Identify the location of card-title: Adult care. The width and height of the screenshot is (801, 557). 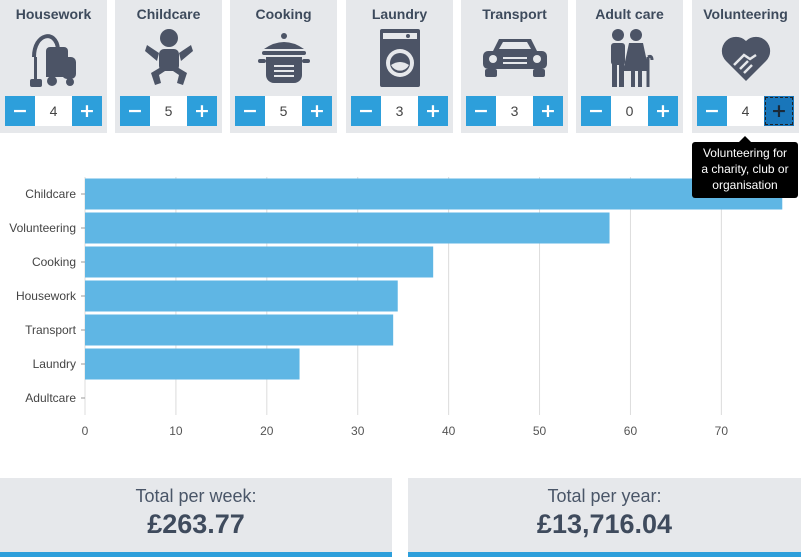
(629, 14).